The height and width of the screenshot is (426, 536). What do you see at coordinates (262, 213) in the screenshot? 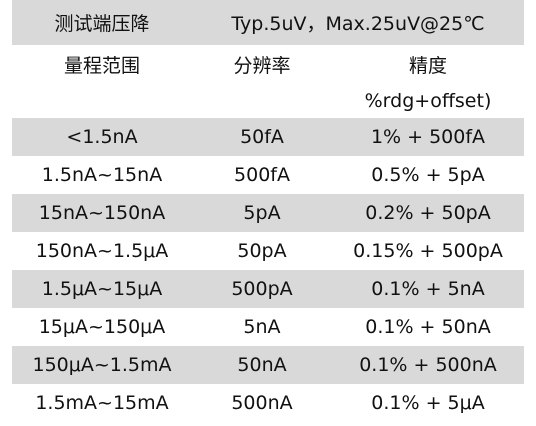
I see `table-cell: 5pA` at bounding box center [262, 213].